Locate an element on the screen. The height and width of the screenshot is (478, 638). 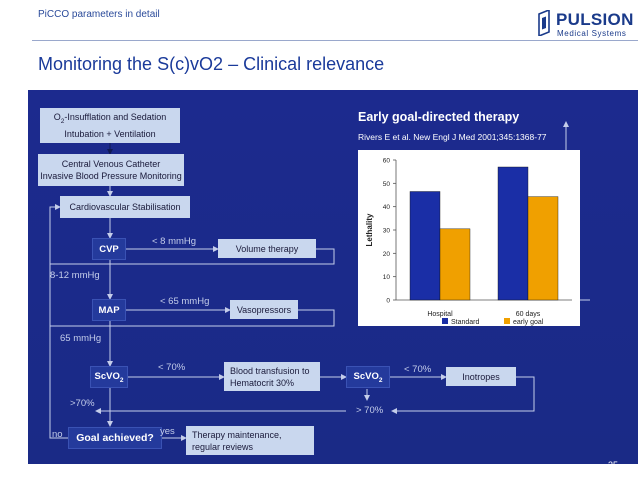
y-tick-label: 10 is located at coordinates (387, 277).